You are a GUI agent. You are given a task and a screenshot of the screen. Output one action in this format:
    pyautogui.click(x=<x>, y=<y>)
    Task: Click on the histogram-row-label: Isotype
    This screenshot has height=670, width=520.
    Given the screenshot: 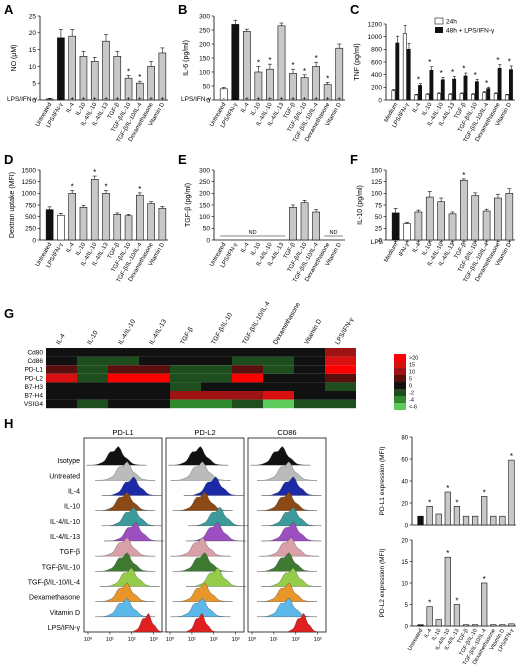 What is the action you would take?
    pyautogui.click(x=68, y=461)
    